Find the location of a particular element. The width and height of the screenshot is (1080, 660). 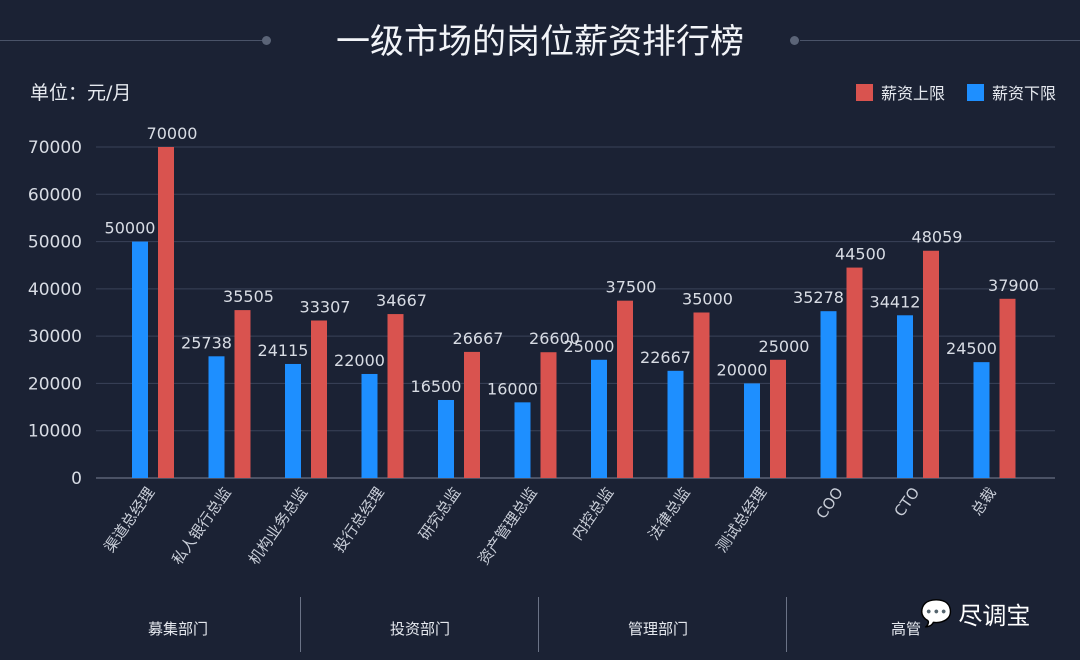

y-tick-label: 0 is located at coordinates (76, 479).